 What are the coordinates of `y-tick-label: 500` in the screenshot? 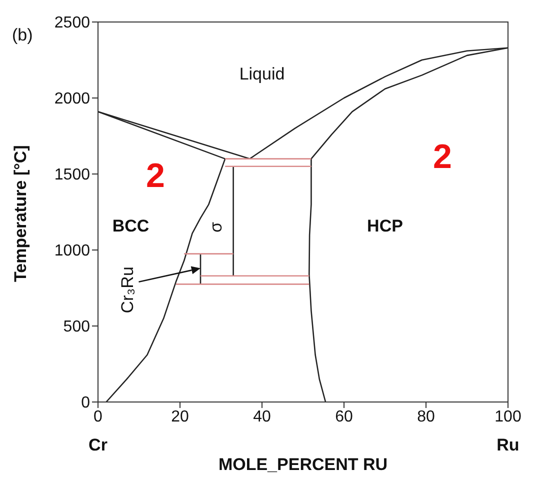 It's located at (76, 327).